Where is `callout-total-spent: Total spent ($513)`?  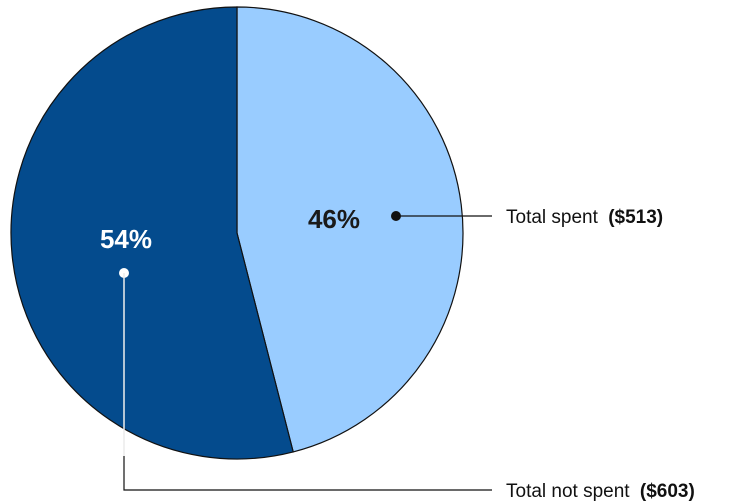
callout-total-spent: Total spent ($513) is located at coordinates (527, 217).